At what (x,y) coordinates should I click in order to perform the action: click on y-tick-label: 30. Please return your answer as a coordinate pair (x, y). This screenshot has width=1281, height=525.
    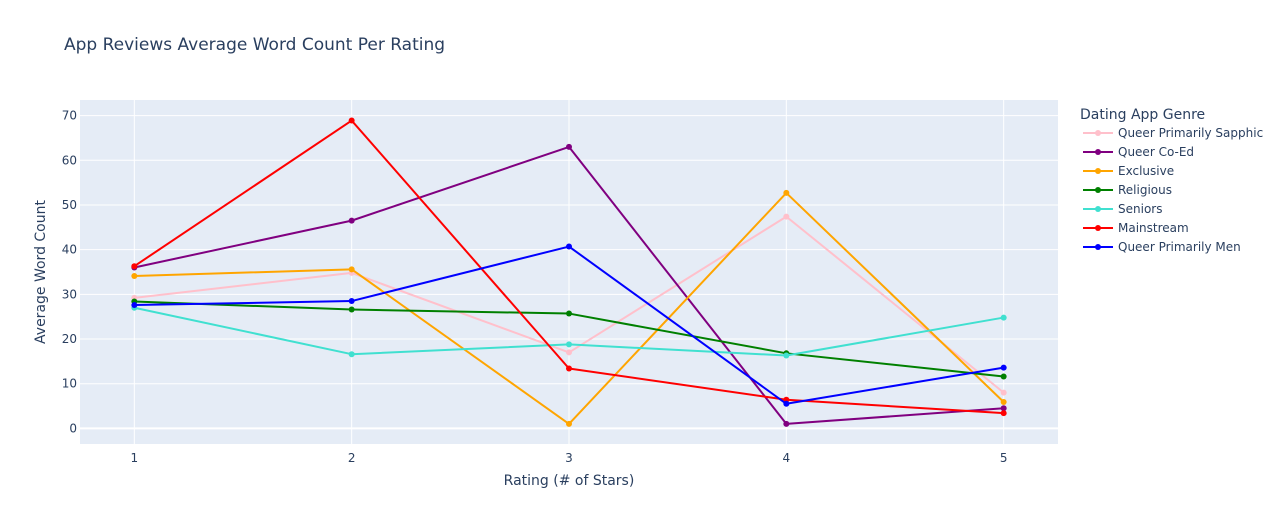
    Looking at the image, I should click on (69, 294).